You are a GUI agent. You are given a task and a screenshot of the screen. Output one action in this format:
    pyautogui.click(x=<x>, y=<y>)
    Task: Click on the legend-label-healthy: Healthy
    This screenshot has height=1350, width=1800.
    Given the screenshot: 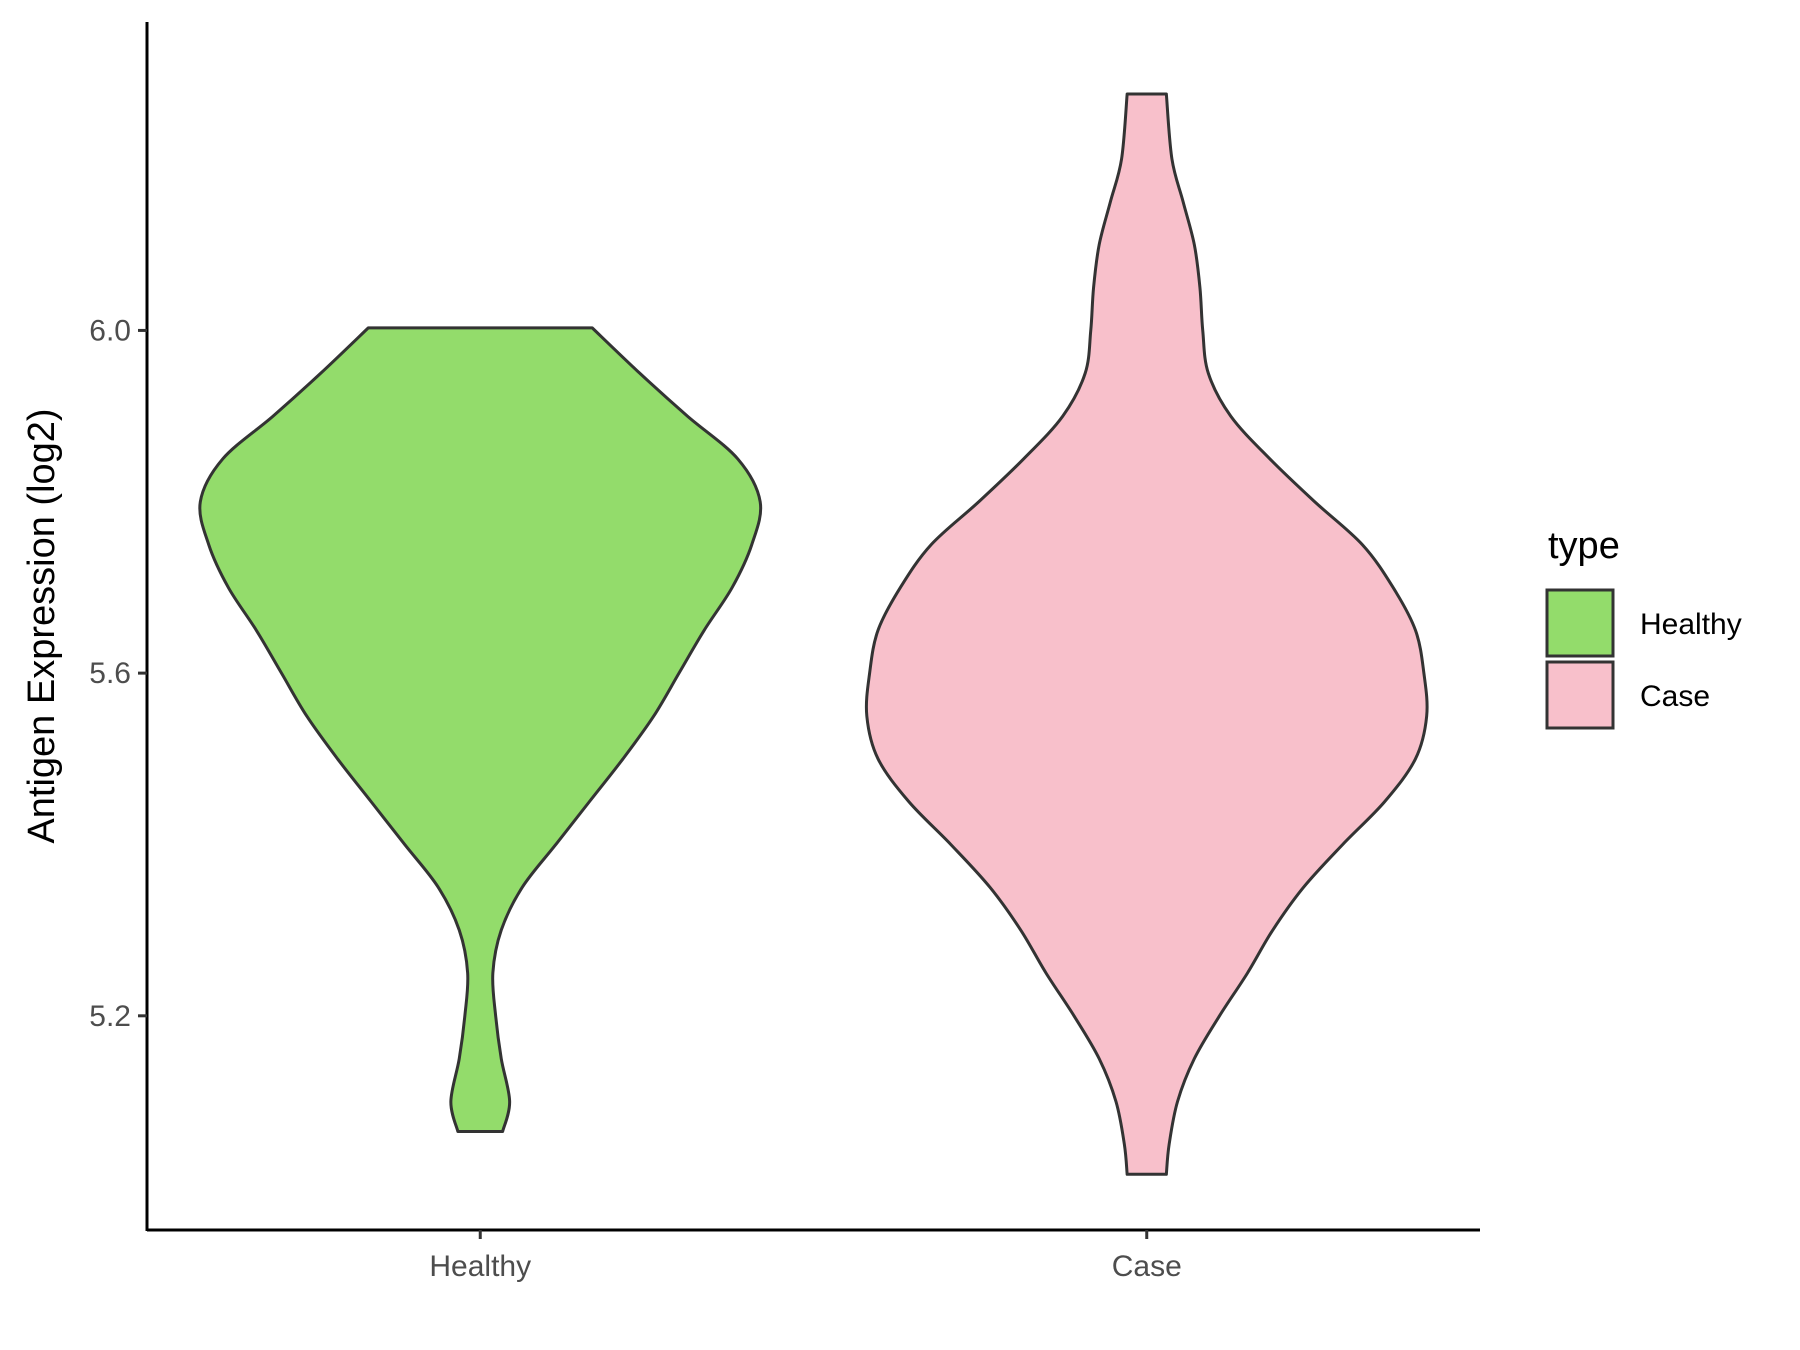 What is the action you would take?
    pyautogui.click(x=1691, y=624)
    